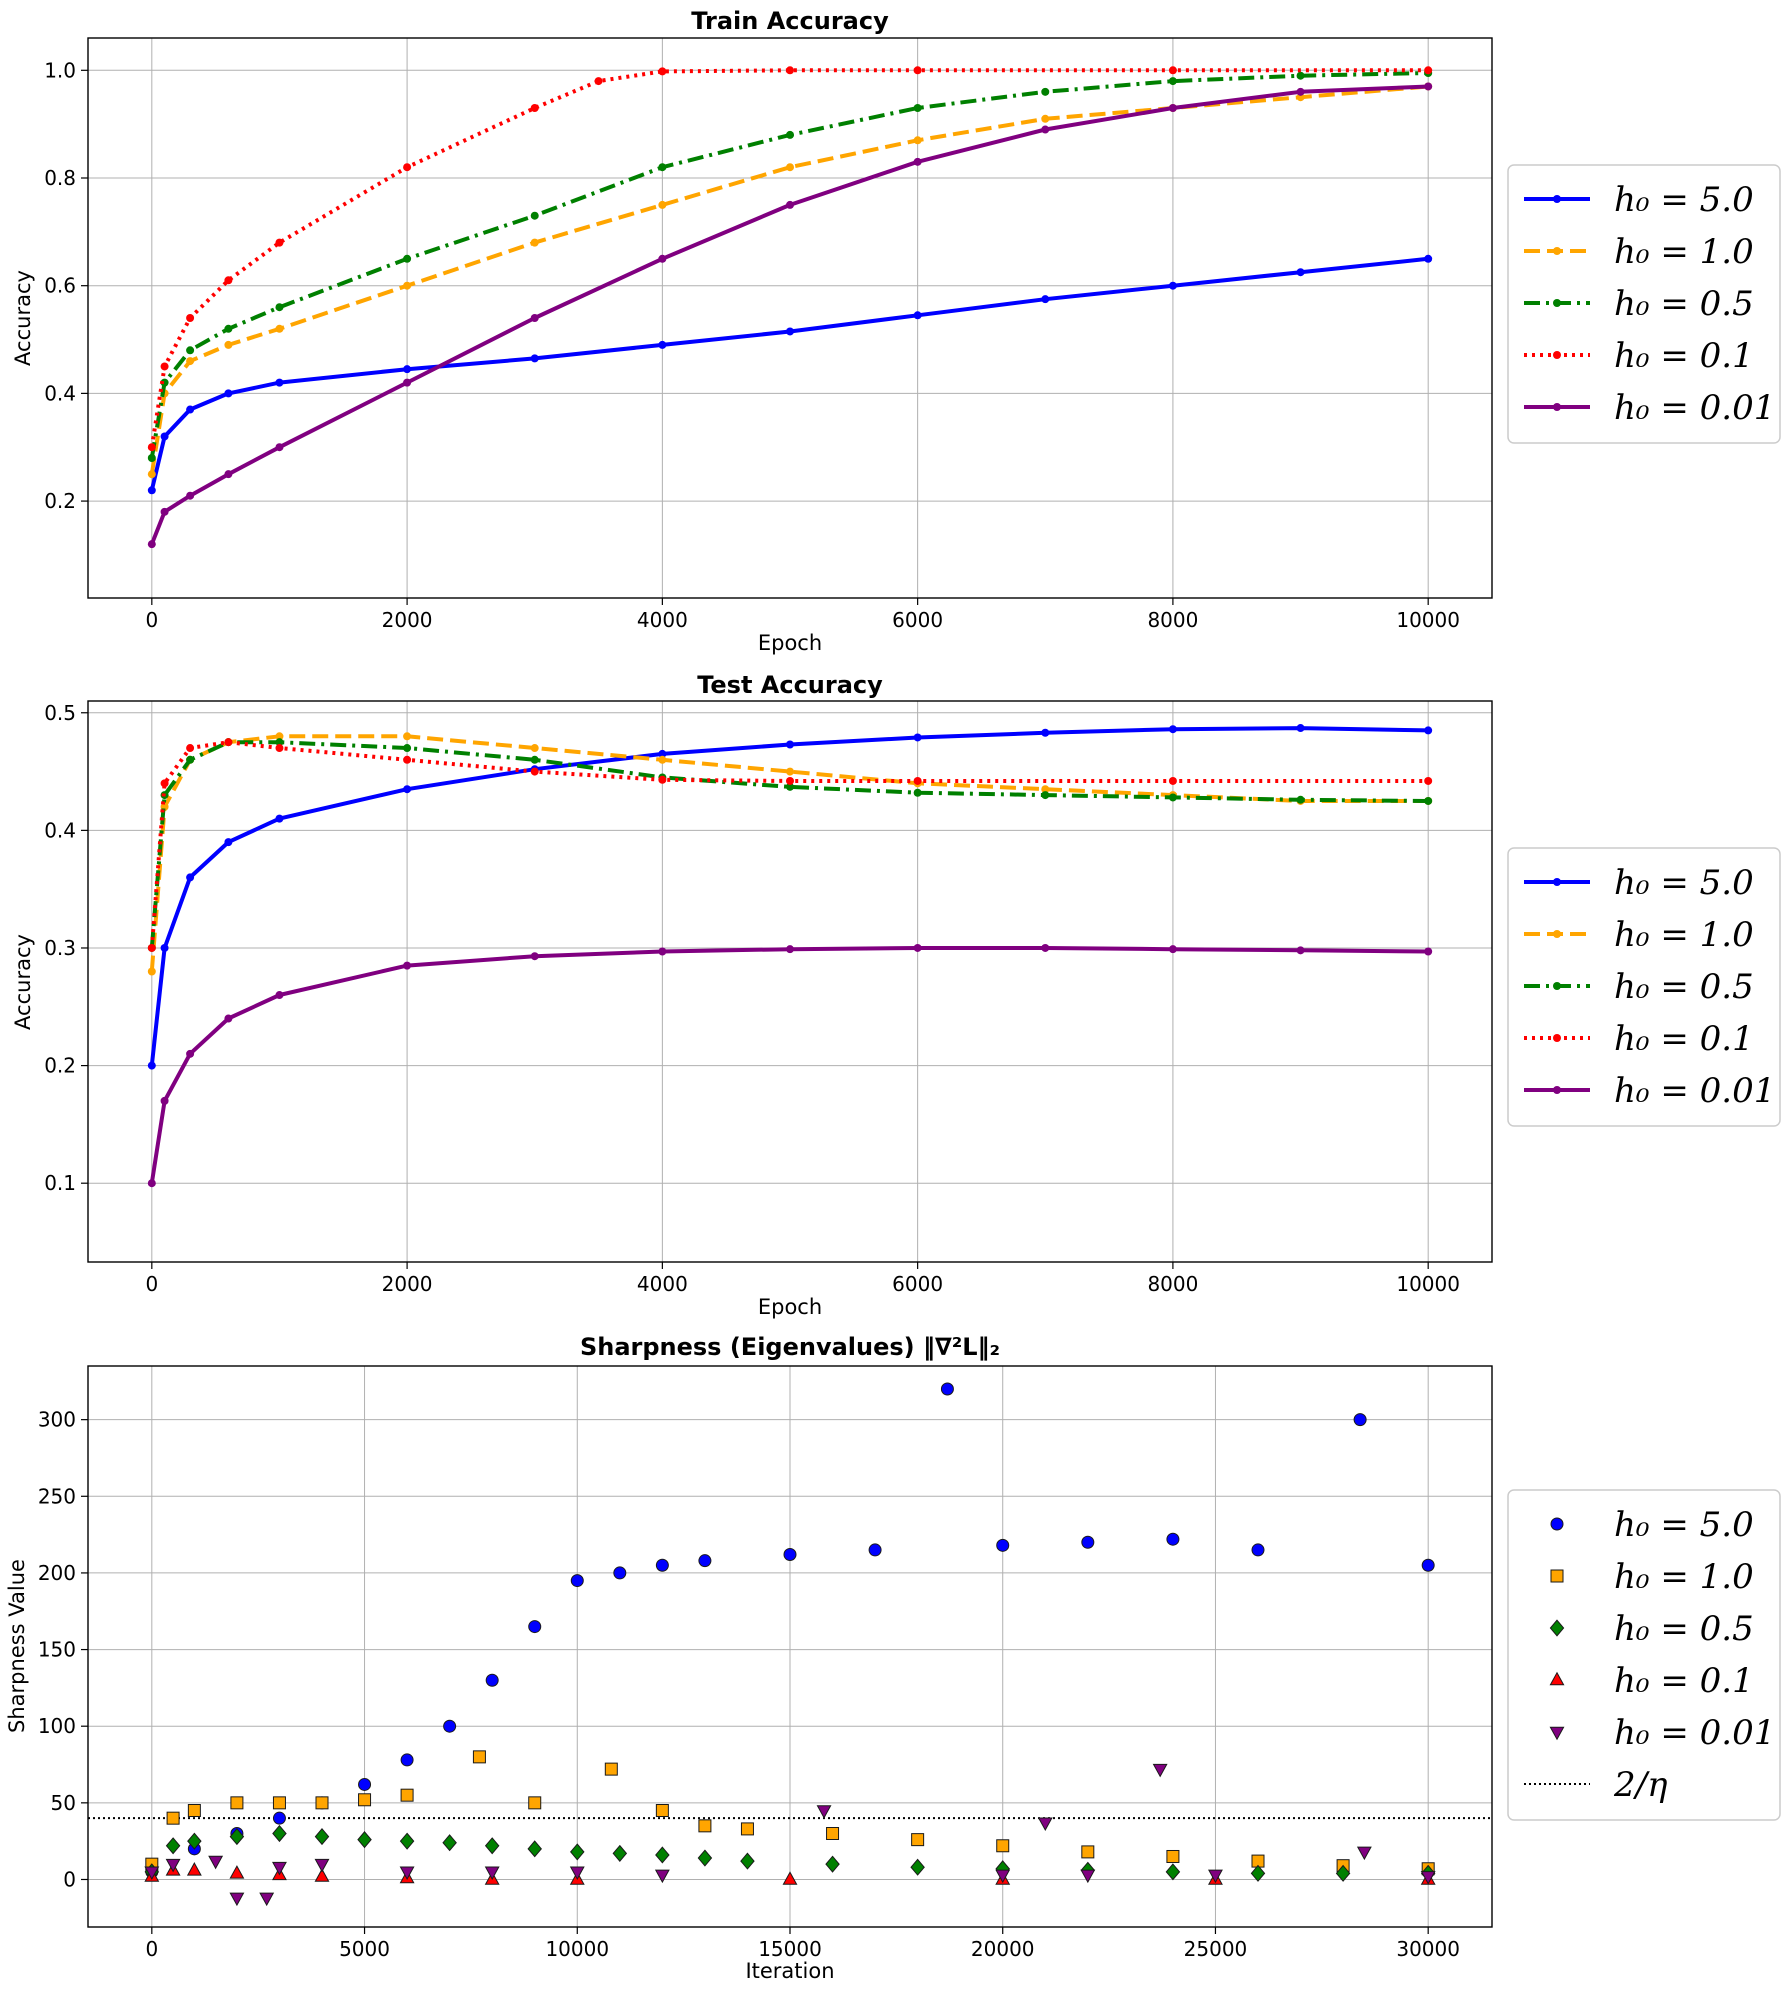 Image resolution: width=1790 pixels, height=1990 pixels. What do you see at coordinates (23, 982) in the screenshot?
I see `y-axis-label: Accuracy` at bounding box center [23, 982].